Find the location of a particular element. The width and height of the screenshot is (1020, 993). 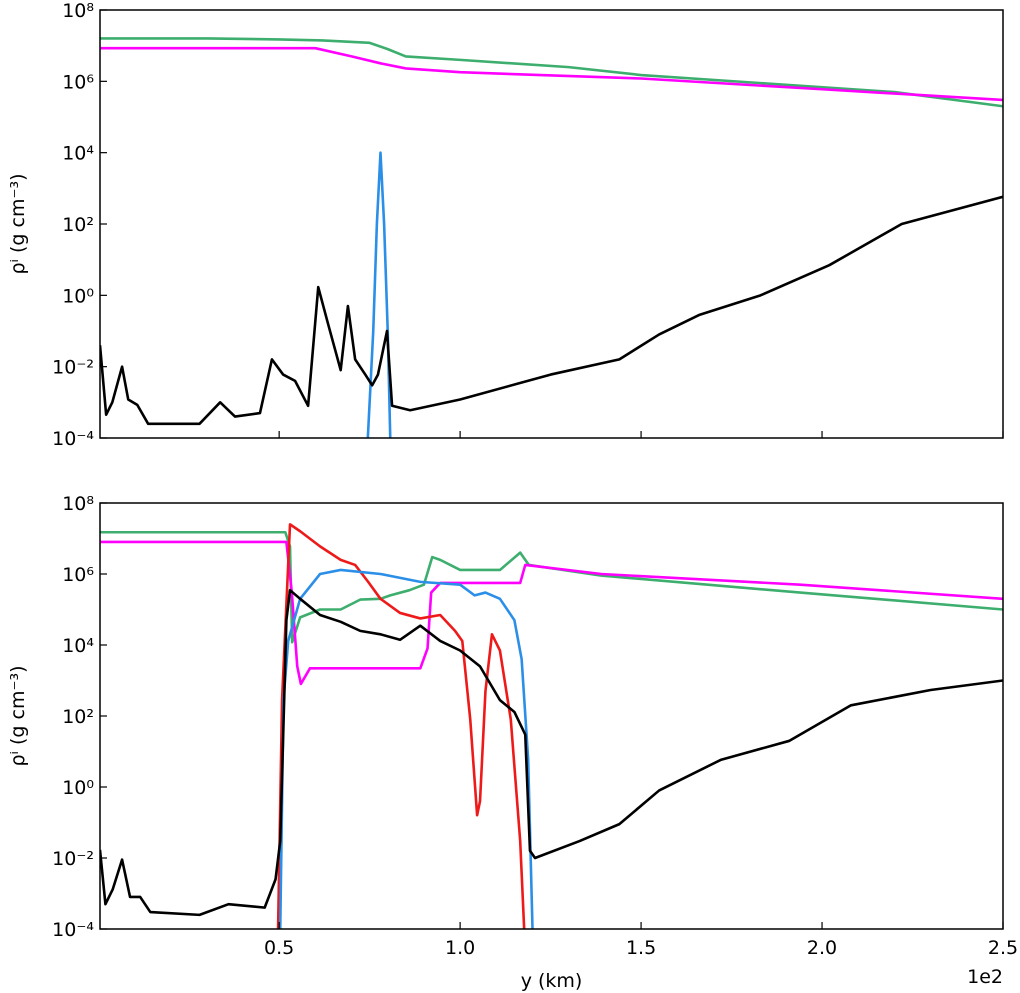

x-tick-label: 1.0 is located at coordinates (460, 948).